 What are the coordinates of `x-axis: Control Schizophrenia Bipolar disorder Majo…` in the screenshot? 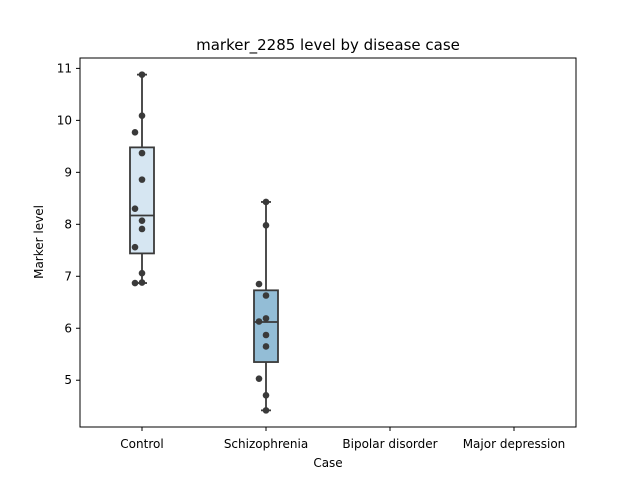 It's located at (342, 439).